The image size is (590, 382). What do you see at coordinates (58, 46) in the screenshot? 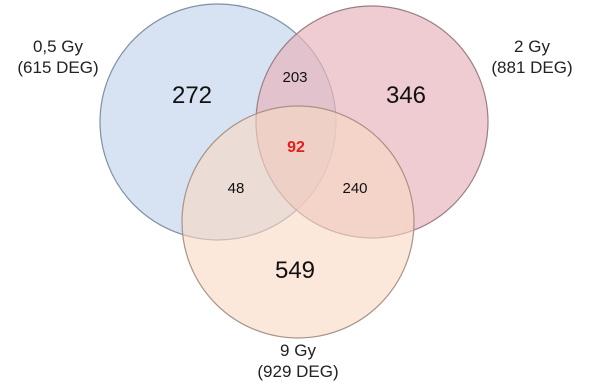
I see `set-label-0-5-gy-name: 0,5 Gy` at bounding box center [58, 46].